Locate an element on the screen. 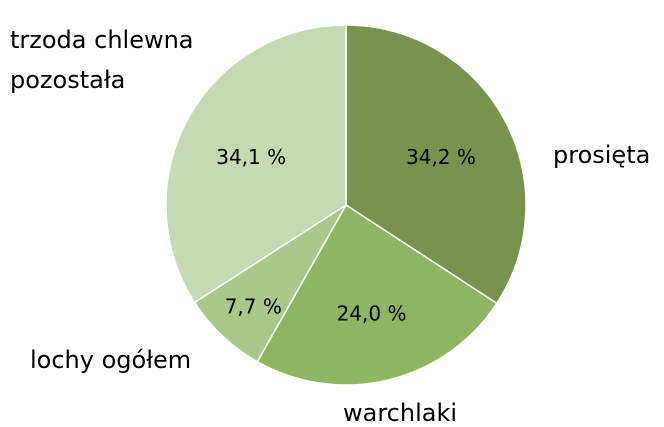  value-label: 24,0 % is located at coordinates (372, 313).